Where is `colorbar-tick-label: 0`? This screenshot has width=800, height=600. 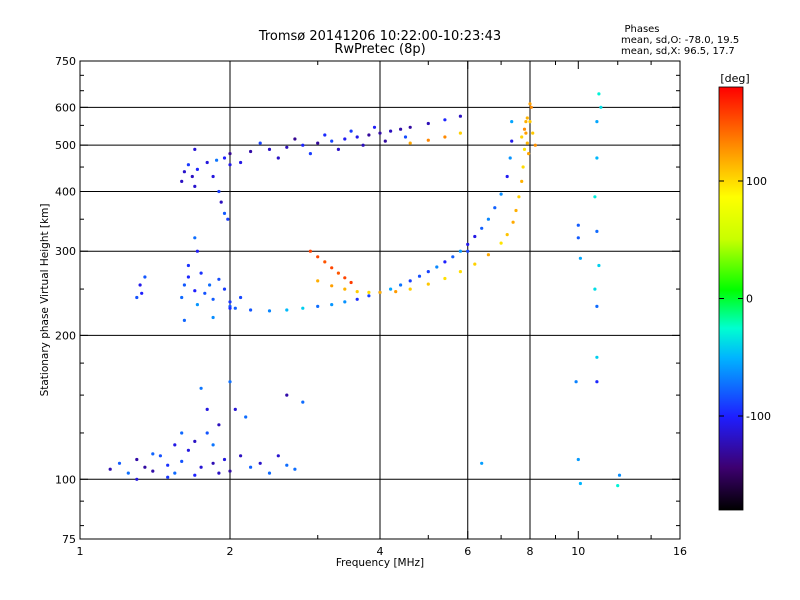 colorbar-tick-label: 0 is located at coordinates (749, 299).